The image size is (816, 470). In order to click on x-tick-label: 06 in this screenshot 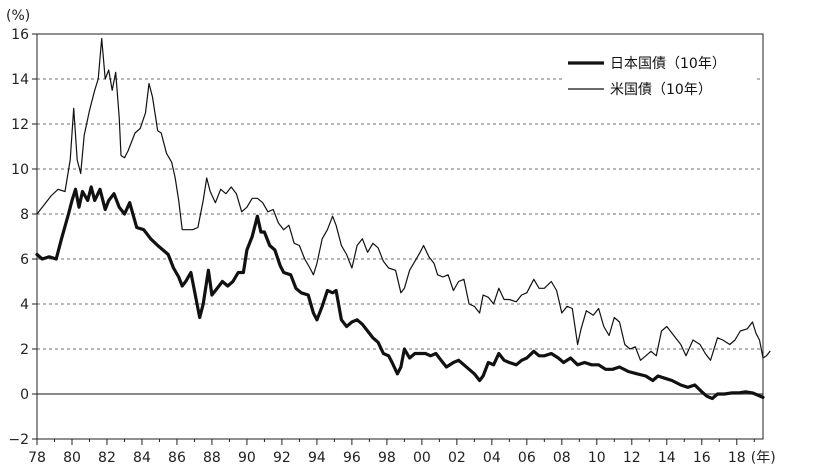, I will do `click(527, 458)`.